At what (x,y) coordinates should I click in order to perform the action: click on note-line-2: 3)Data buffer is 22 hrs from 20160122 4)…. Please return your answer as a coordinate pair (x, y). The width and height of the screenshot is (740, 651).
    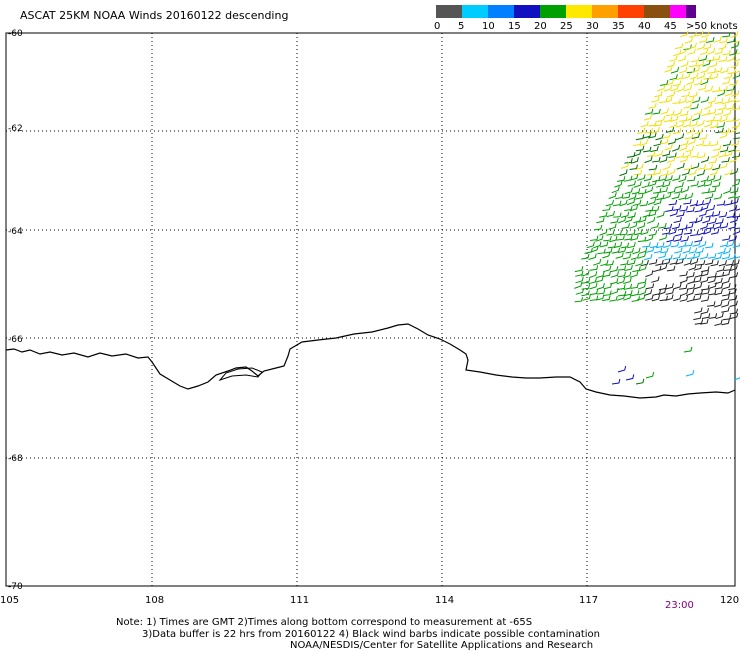
    Looking at the image, I should click on (371, 634).